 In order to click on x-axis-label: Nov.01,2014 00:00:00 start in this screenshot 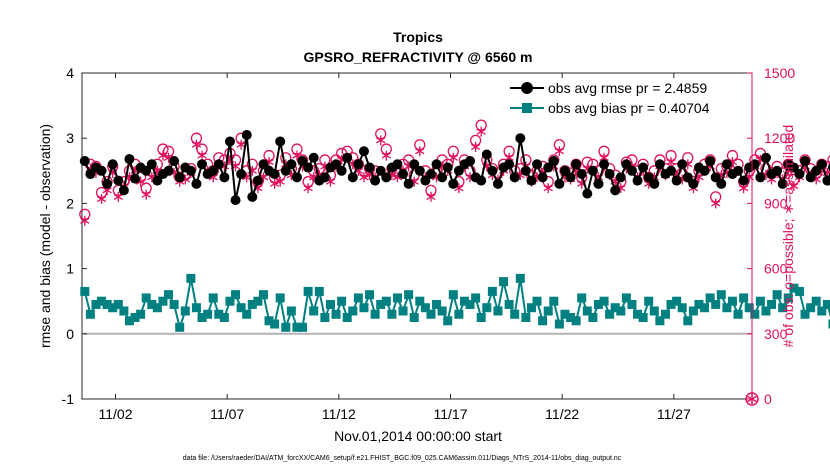, I will do `click(418, 436)`.